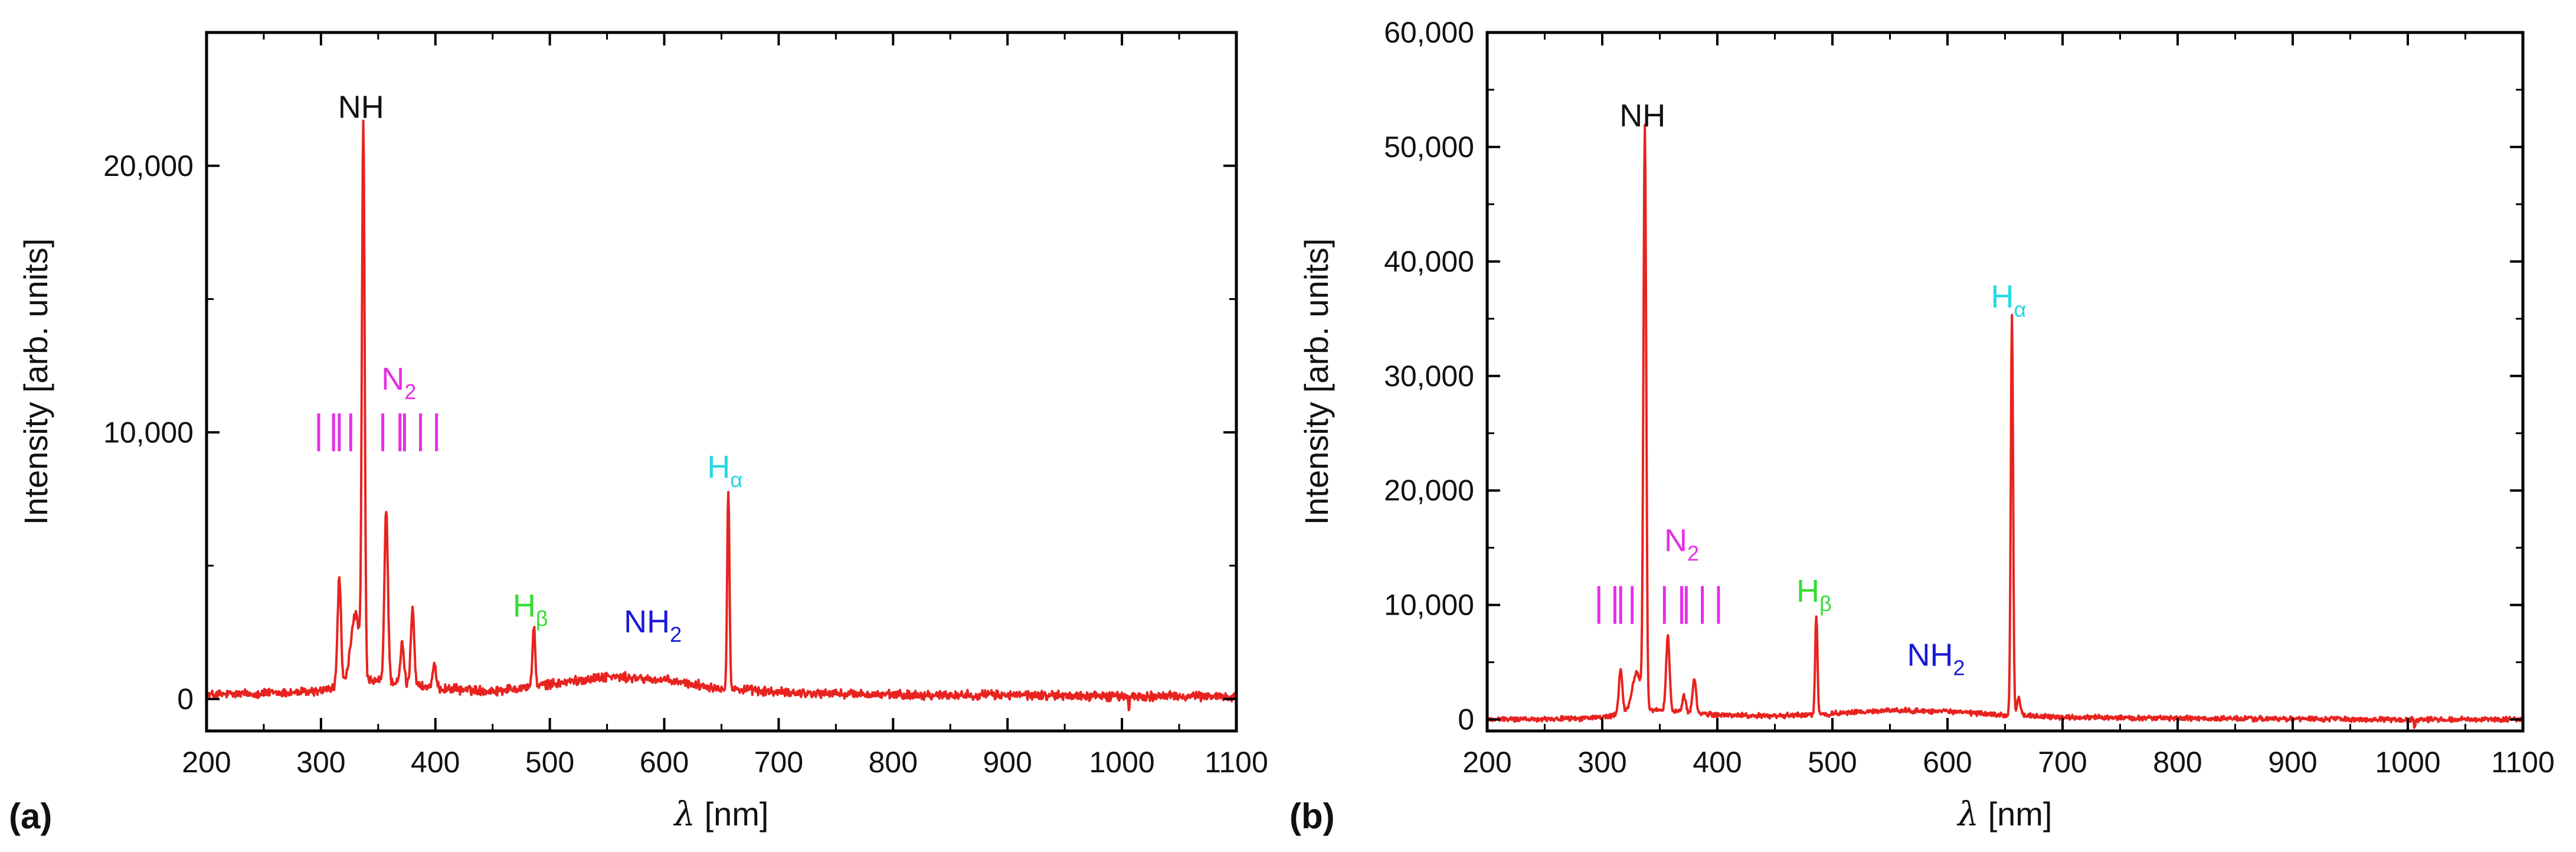 Image resolution: width=2576 pixels, height=852 pixels. What do you see at coordinates (1429, 376) in the screenshot?
I see `y-tick-label: 30,000` at bounding box center [1429, 376].